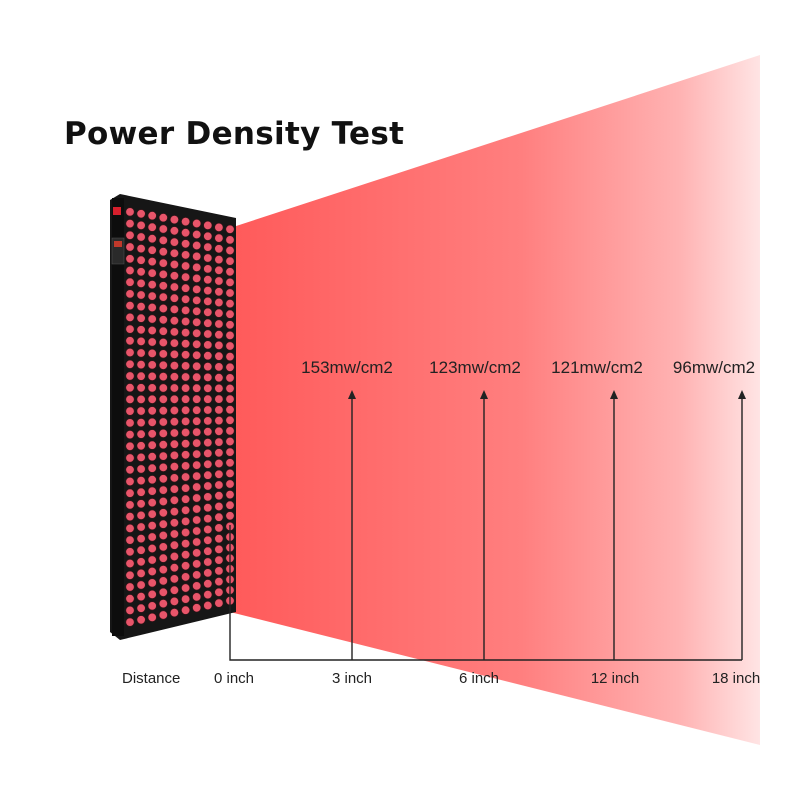 The height and width of the screenshot is (804, 800). What do you see at coordinates (736, 678) in the screenshot?
I see `distance-label-18-inch: 18 inch` at bounding box center [736, 678].